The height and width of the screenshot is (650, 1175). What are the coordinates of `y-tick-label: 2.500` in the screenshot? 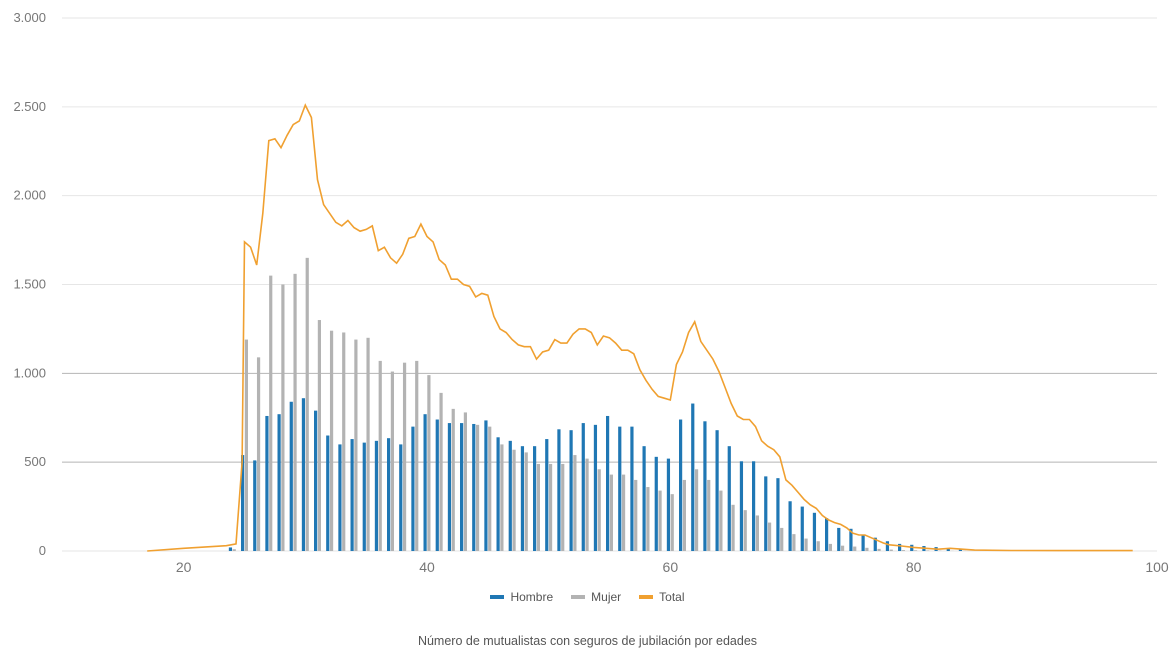 It's located at (29, 106).